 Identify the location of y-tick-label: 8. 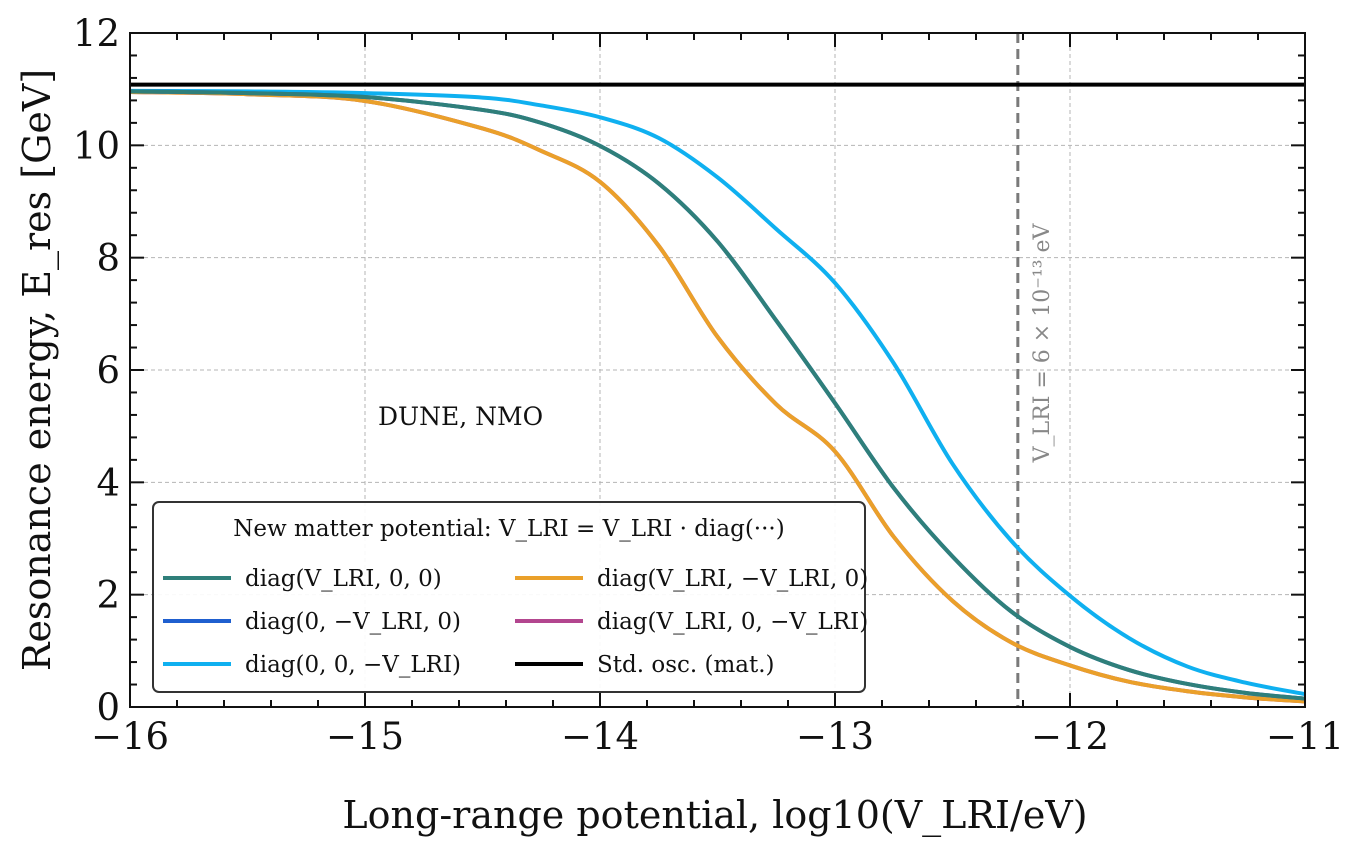
(108, 258).